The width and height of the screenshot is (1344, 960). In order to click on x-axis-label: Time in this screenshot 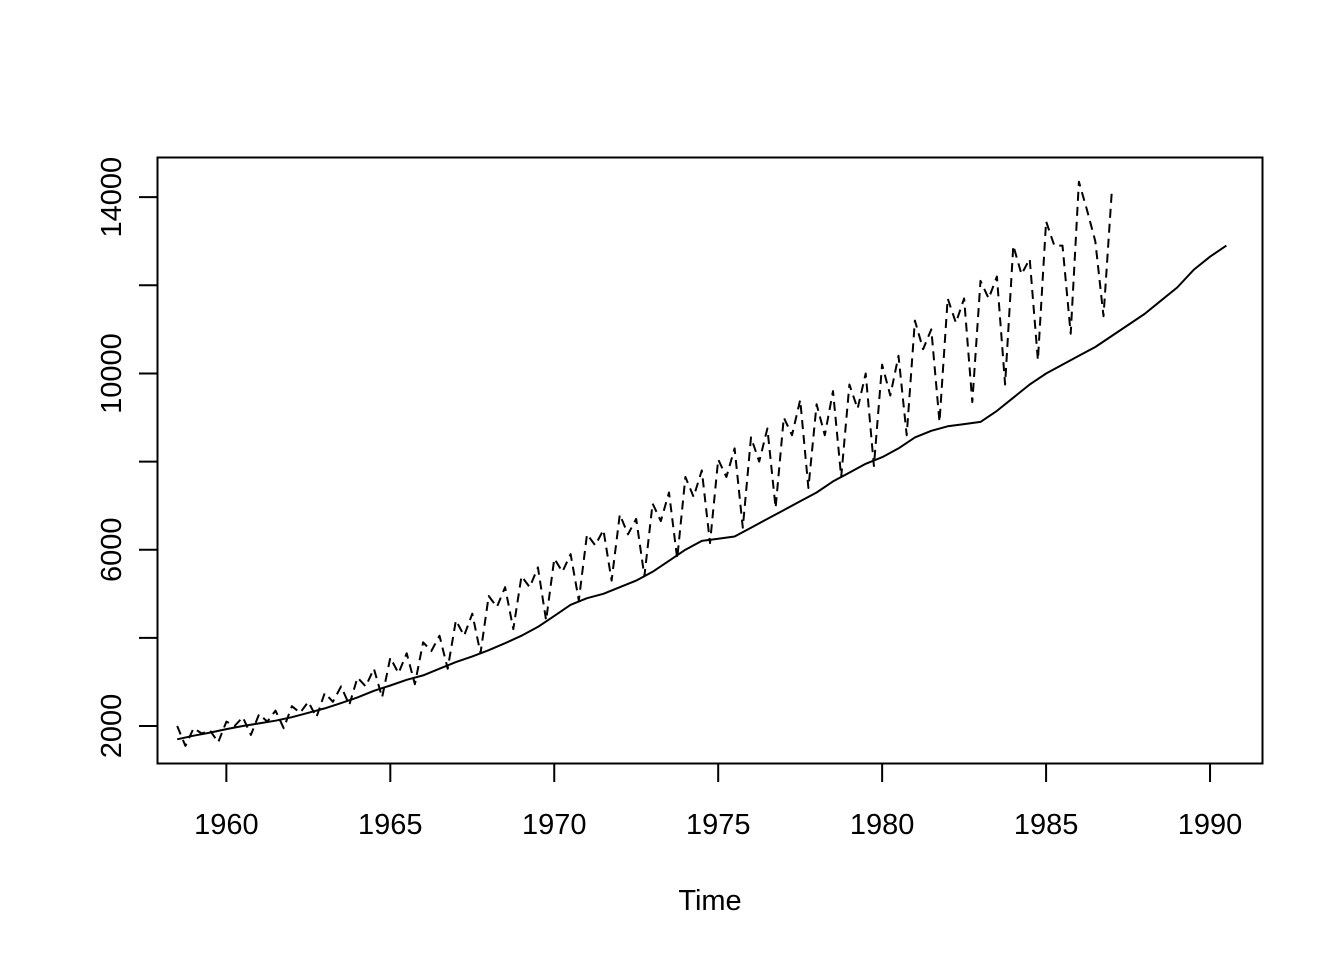, I will do `click(709, 901)`.